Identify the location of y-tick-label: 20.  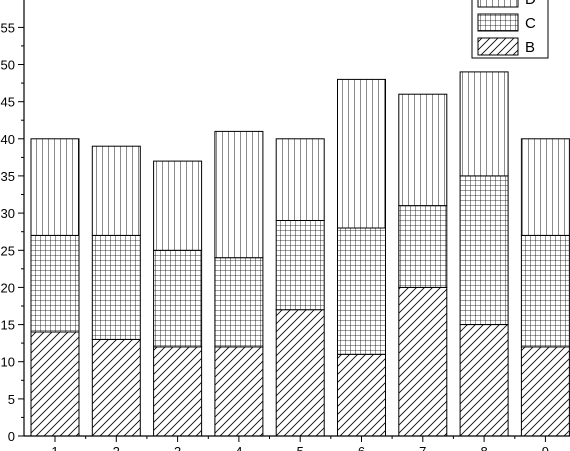
(8, 287).